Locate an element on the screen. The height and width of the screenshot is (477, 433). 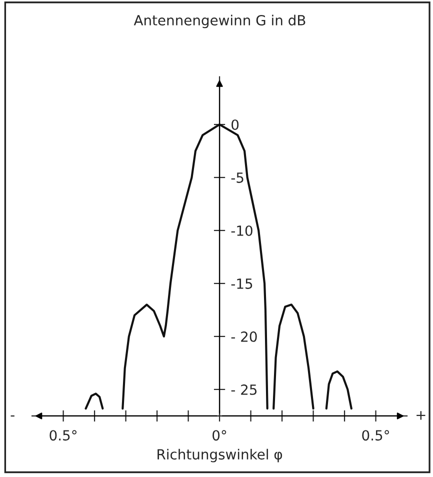
y-tick-label: - 20 is located at coordinates (244, 336).